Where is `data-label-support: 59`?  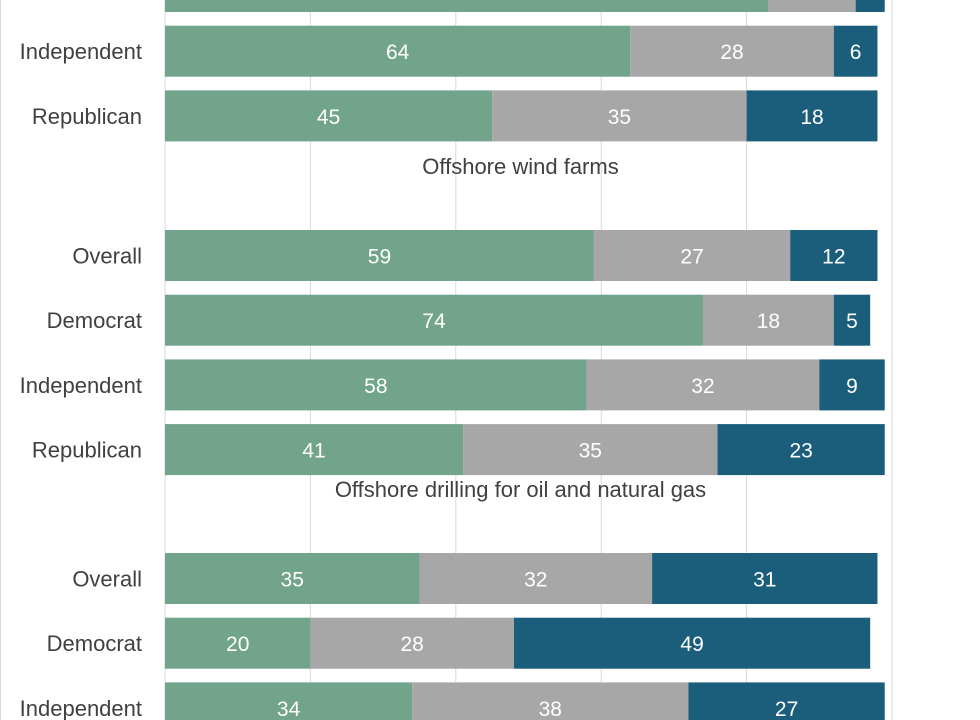 data-label-support: 59 is located at coordinates (379, 257).